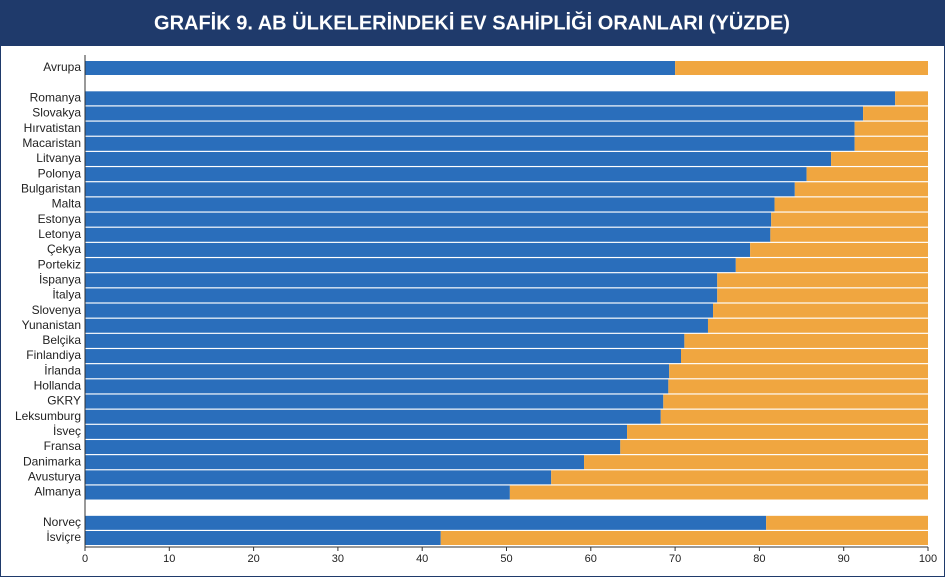 The width and height of the screenshot is (945, 577). I want to click on y-tick-label: Hollanda, so click(58, 386).